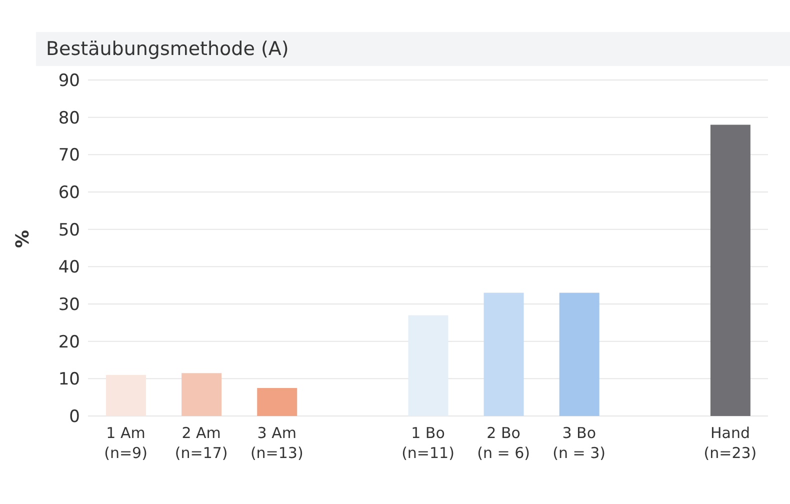  I want to click on x-tick-label: Hand (n=23), so click(730, 443).